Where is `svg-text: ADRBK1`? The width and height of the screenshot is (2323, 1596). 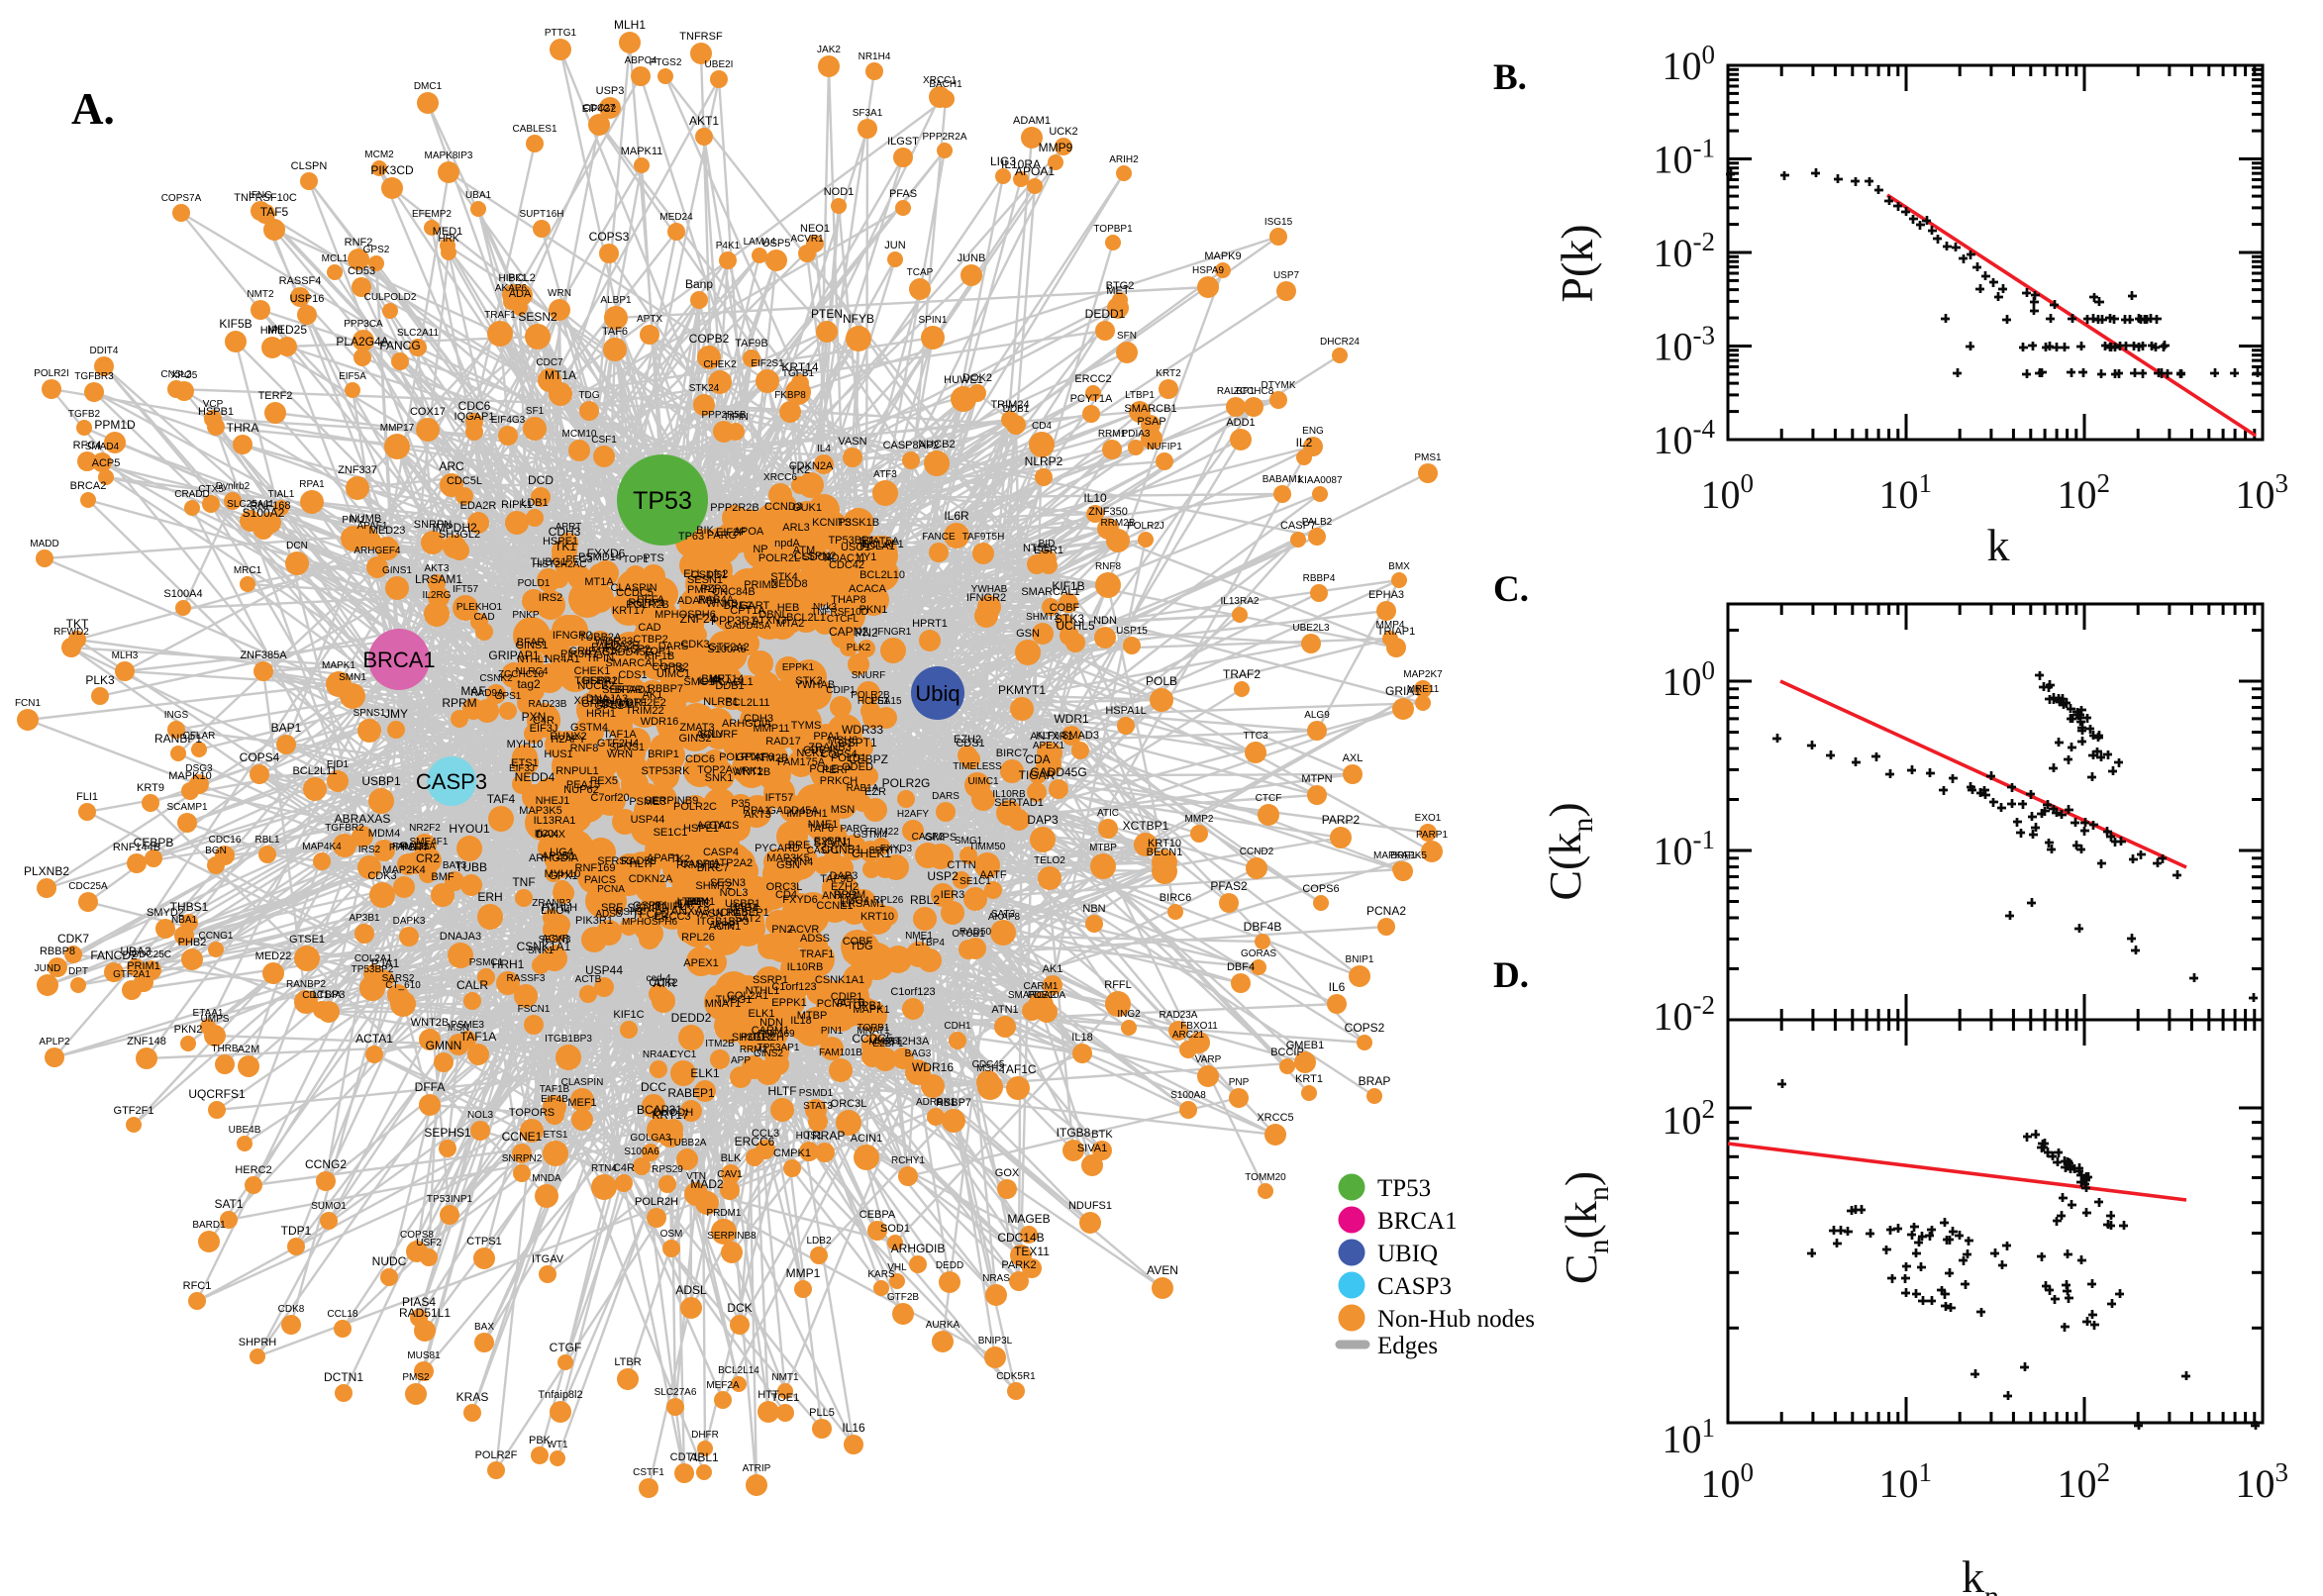
svg-text: ADRBK1 is located at coordinates (936, 1102).